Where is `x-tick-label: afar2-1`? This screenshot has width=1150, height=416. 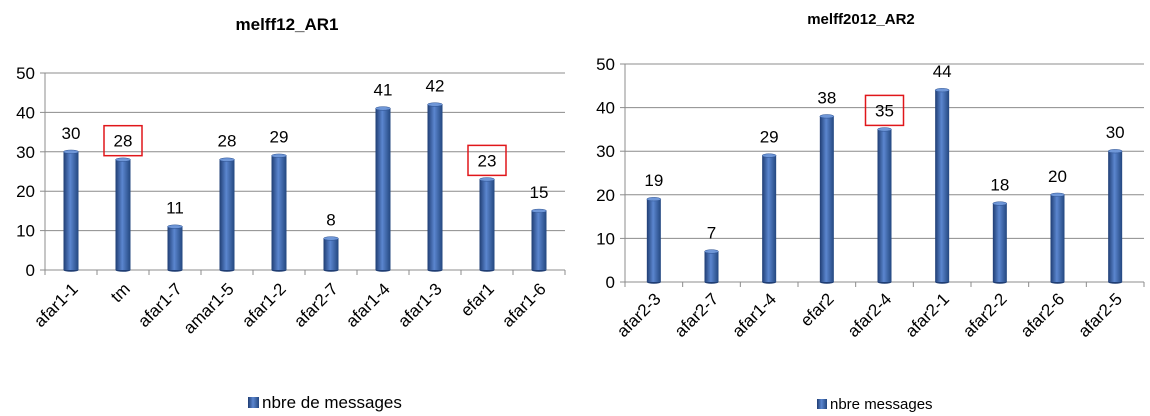 x-tick-label: afar2-1 is located at coordinates (927, 315).